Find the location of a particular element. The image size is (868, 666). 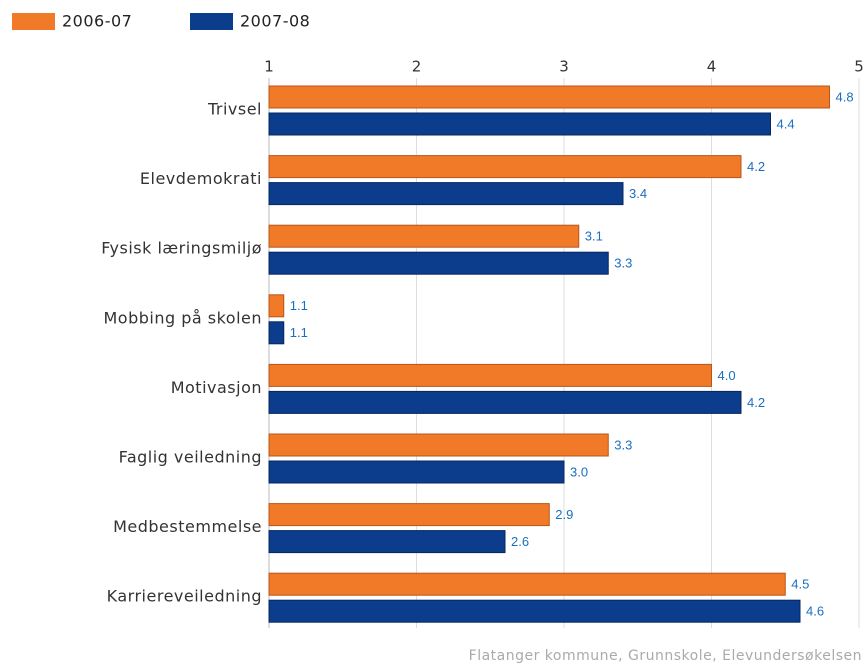

x-tick-label: 1 is located at coordinates (269, 67).